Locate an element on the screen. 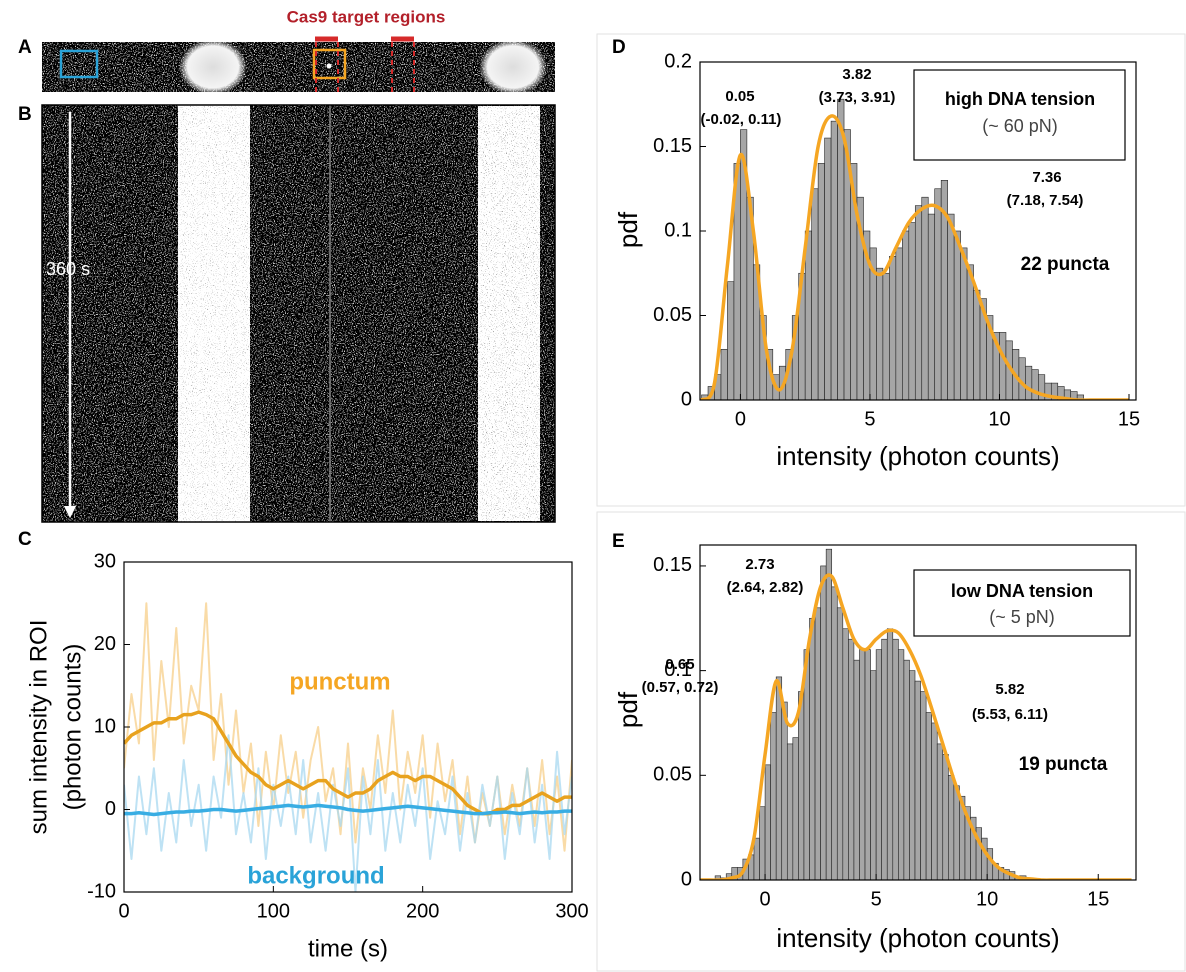 The image size is (1186, 972). peak-annotation: 2.73 is located at coordinates (759, 564).